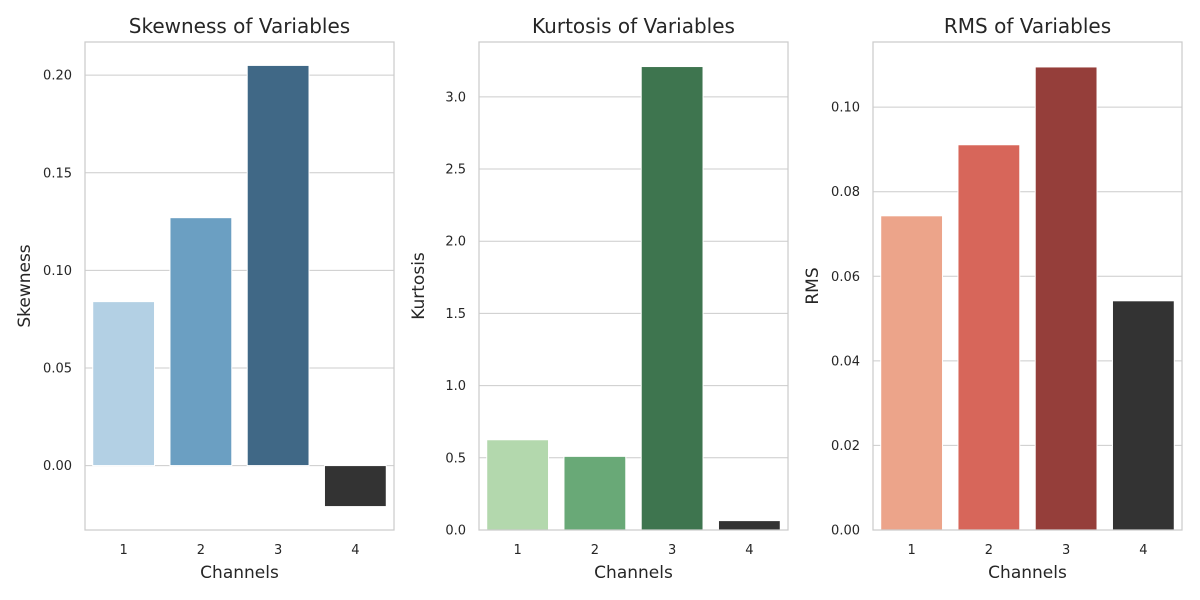  Describe the element at coordinates (25, 285) in the screenshot. I see `y-axis-label: Skewness` at that location.